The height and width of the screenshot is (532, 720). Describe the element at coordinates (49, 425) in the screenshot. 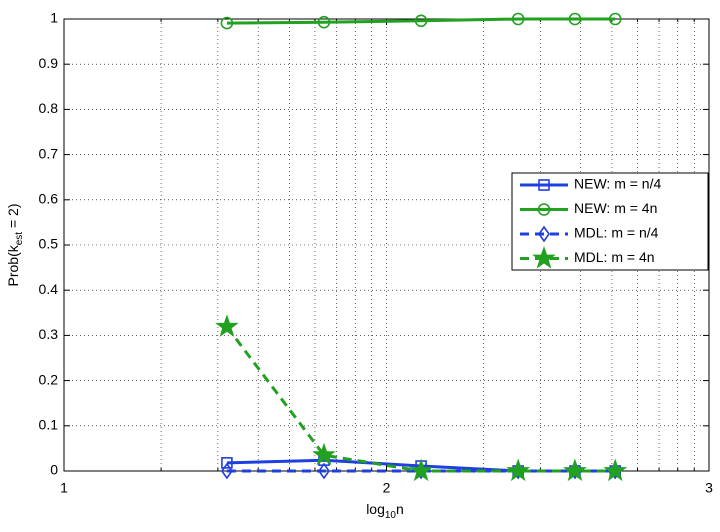

I see `y-tick-label: 0.1` at that location.